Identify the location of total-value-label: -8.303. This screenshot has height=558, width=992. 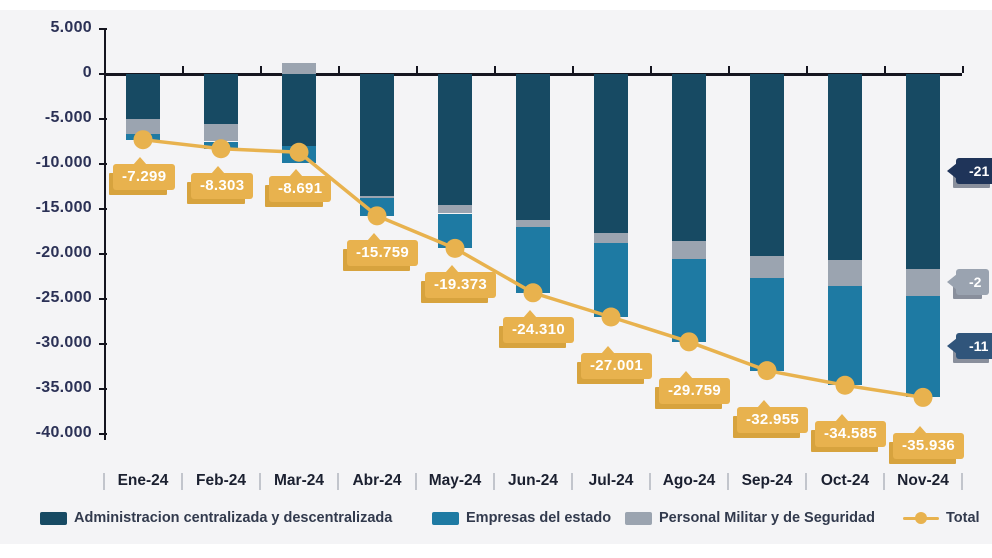
(222, 182).